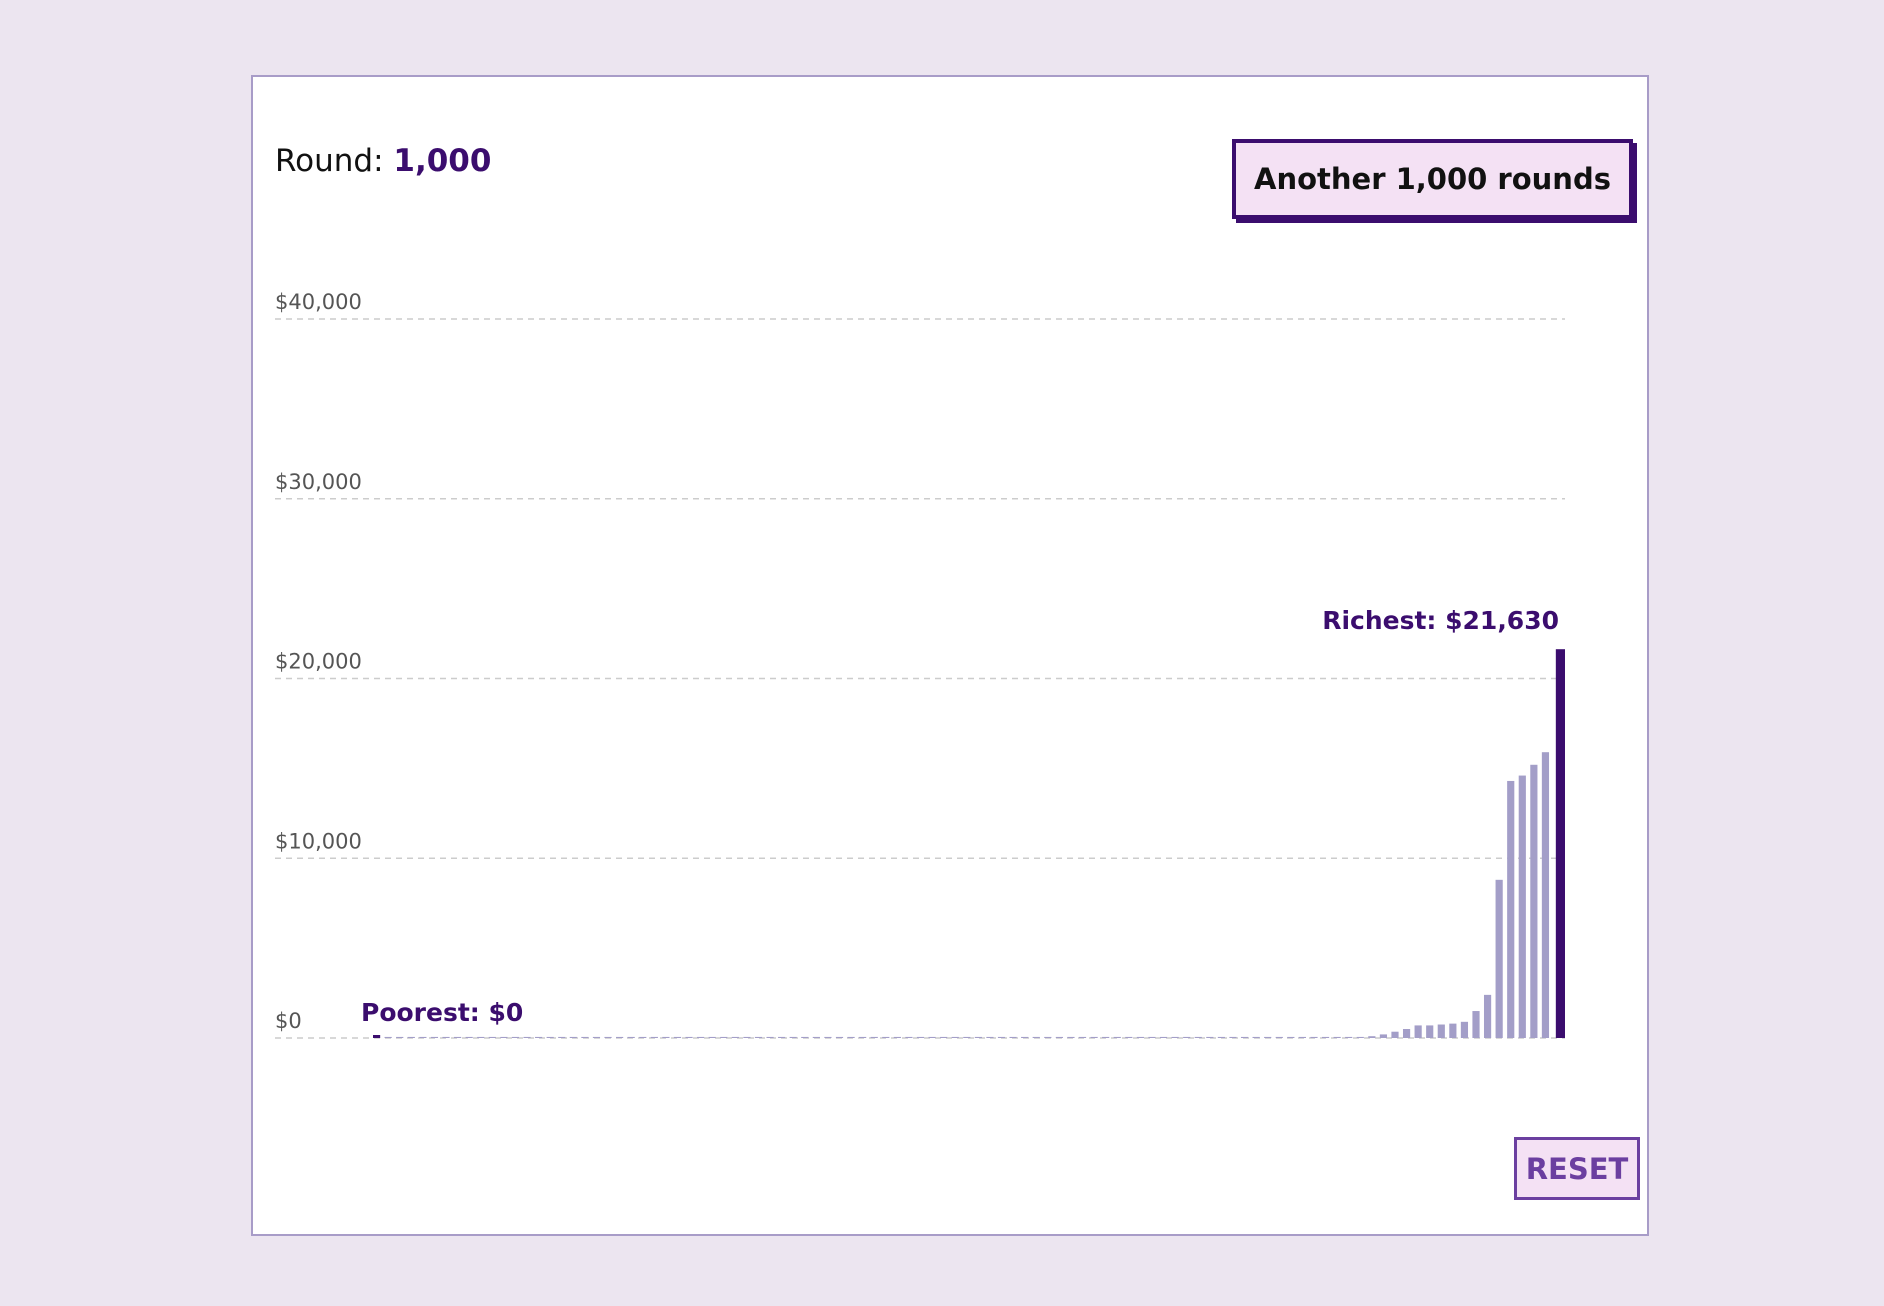 This screenshot has width=1884, height=1306. Describe the element at coordinates (318, 662) in the screenshot. I see `y-tick-label: $20,000` at that location.